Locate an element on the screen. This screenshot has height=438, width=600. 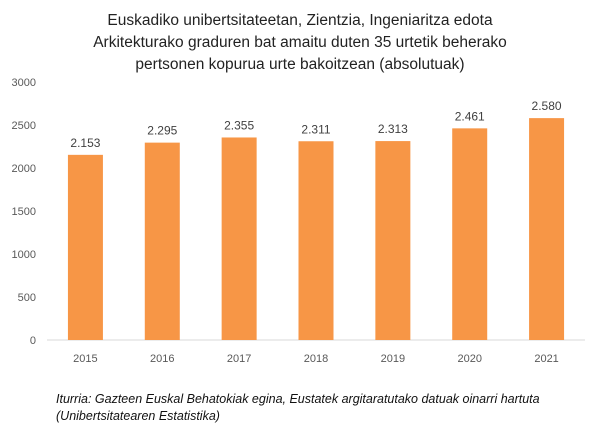
y-tick-label: 2000 is located at coordinates (24, 169).